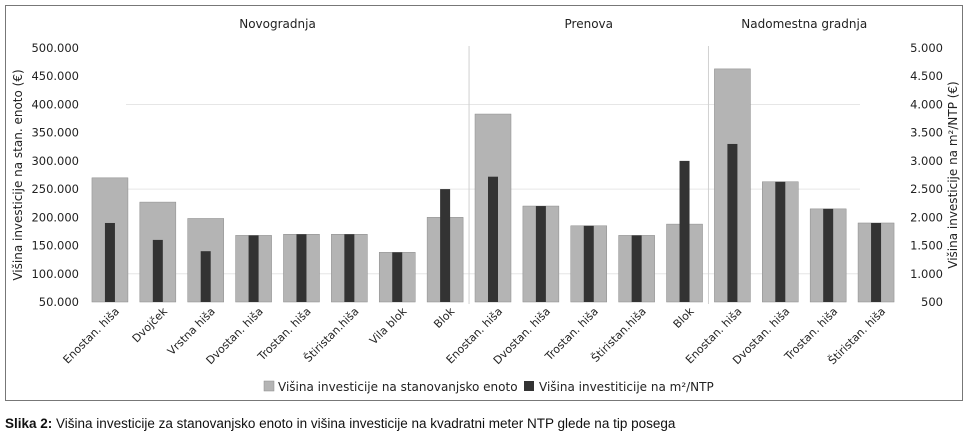 The image size is (968, 443). Describe the element at coordinates (55, 48) in the screenshot. I see `y-left-tick-label: 500.000` at that location.